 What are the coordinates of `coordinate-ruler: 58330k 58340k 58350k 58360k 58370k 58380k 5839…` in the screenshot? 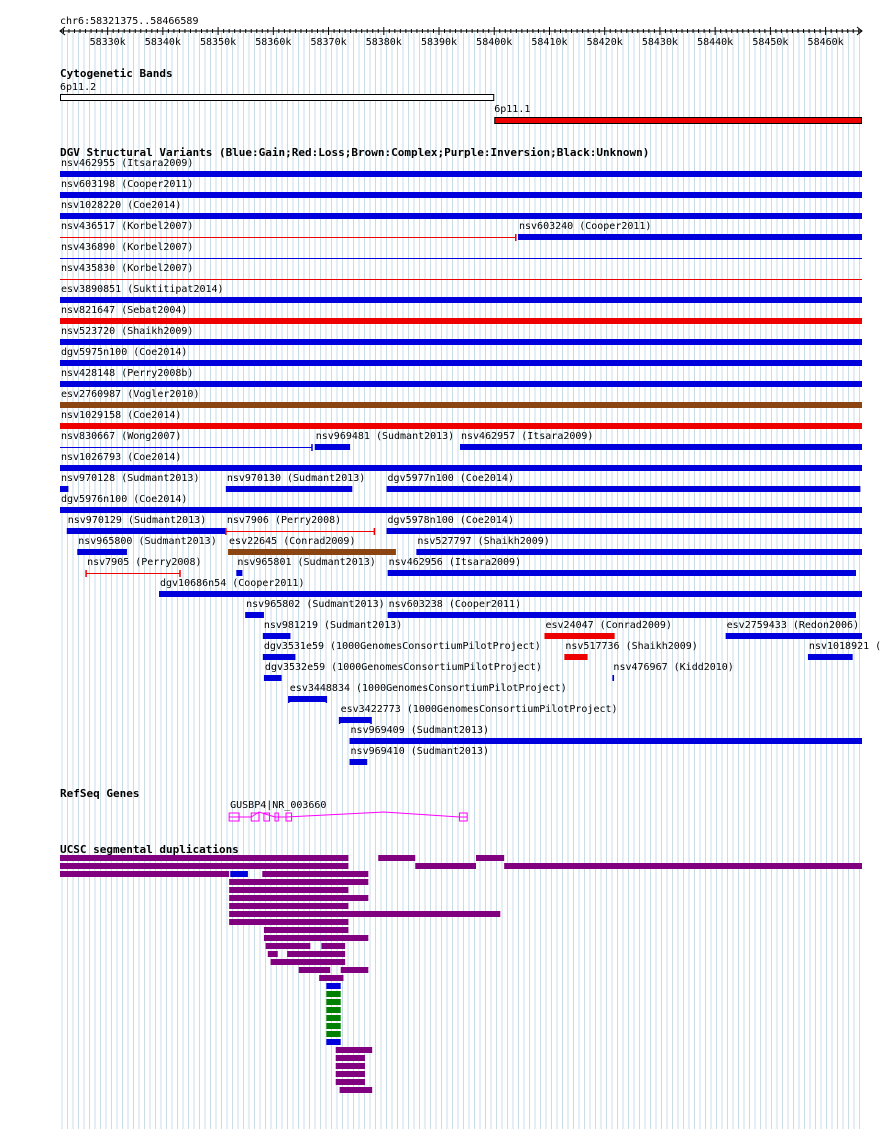 It's located at (461, 37).